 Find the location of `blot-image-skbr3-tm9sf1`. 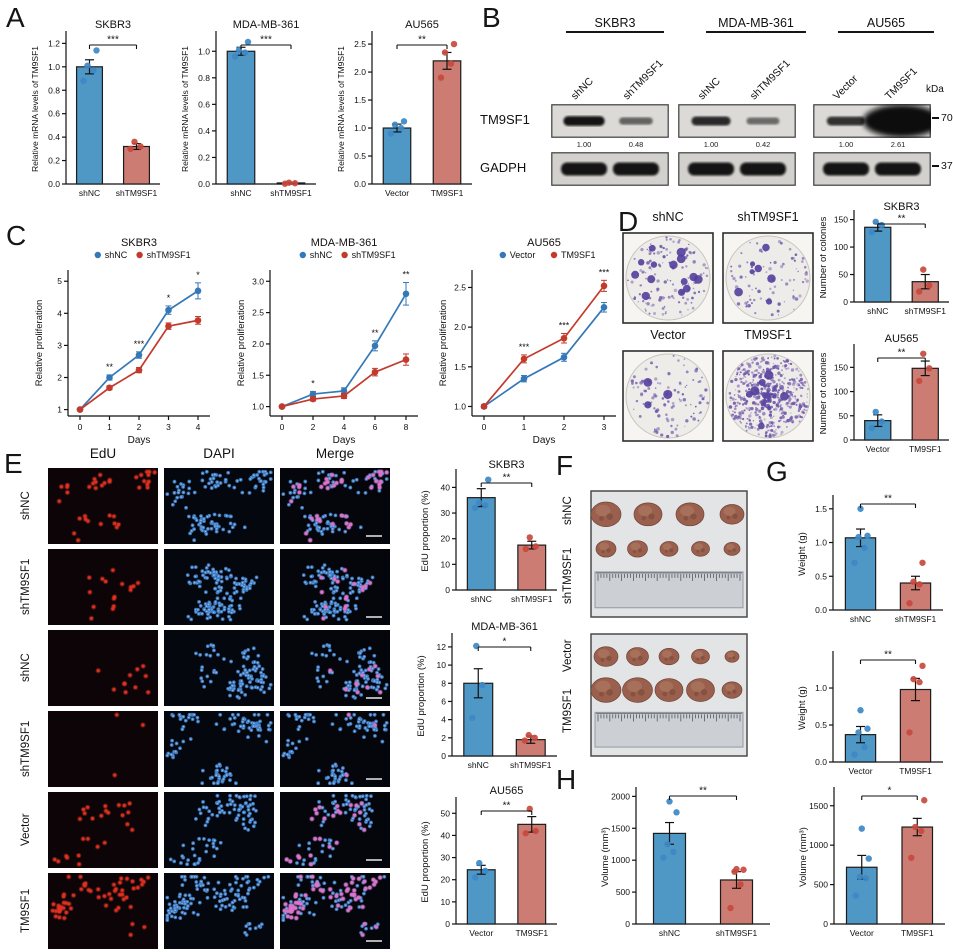

blot-image-skbr3-tm9sf1 is located at coordinates (610, 121).